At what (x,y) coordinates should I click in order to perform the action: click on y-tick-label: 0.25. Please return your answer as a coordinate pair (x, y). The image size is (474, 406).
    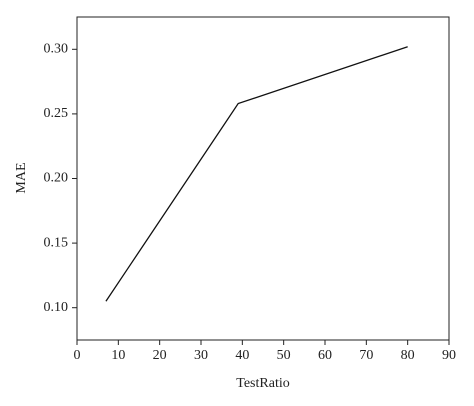
    Looking at the image, I should click on (56, 113).